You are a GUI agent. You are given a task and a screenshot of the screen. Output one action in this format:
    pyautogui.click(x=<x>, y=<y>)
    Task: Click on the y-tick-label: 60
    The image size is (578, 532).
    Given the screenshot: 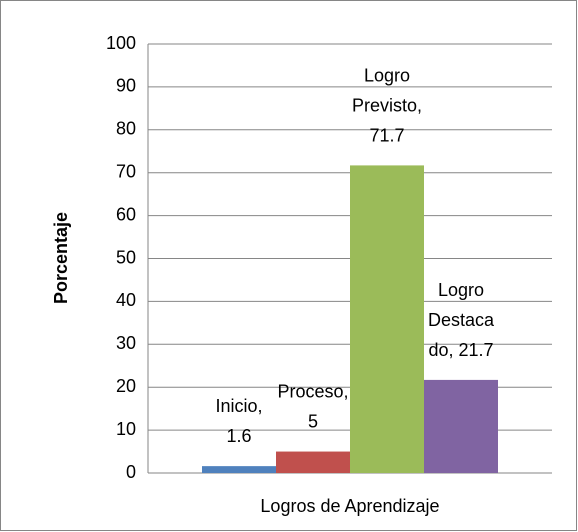 What is the action you would take?
    pyautogui.click(x=126, y=214)
    